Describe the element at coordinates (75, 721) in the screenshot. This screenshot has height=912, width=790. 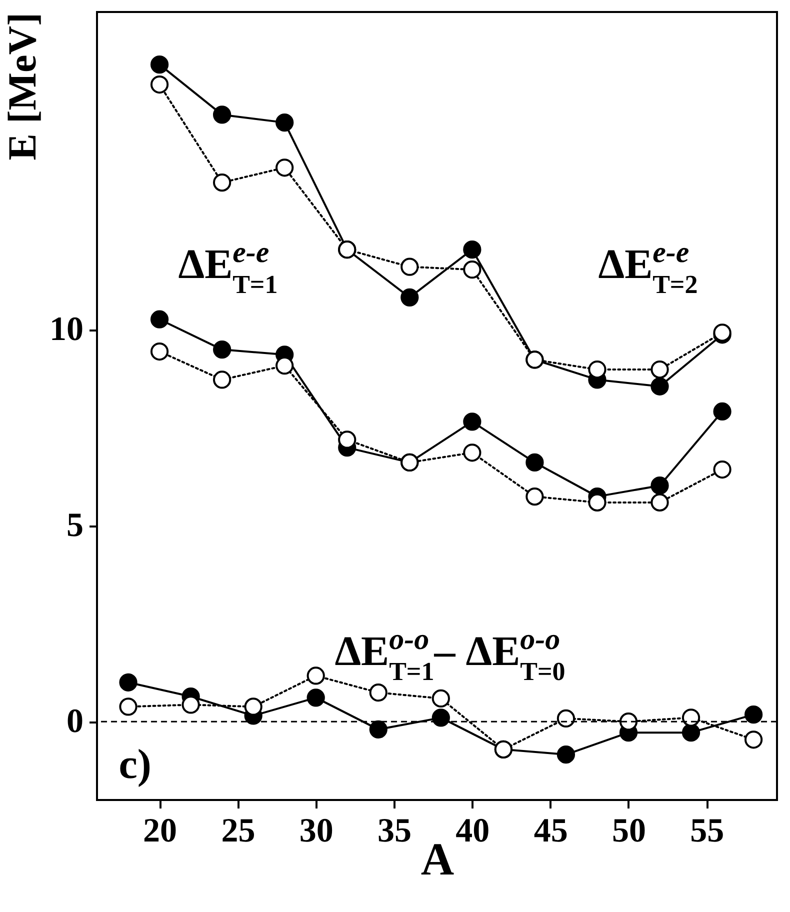
I see `y-tick-label: 0` at that location.